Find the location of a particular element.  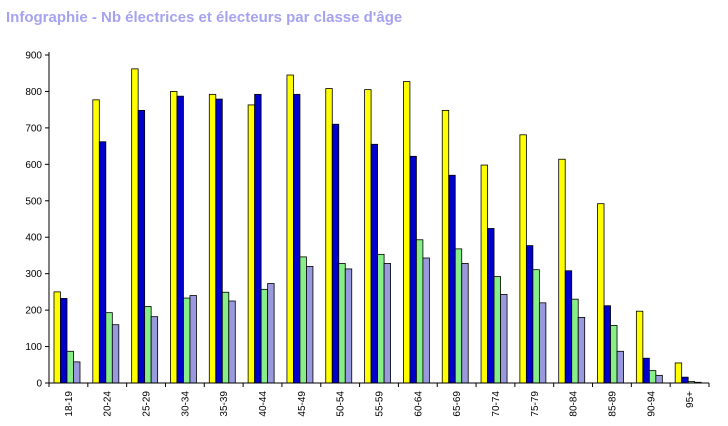

x-tick-label-18-19: 18-19 is located at coordinates (69, 404).